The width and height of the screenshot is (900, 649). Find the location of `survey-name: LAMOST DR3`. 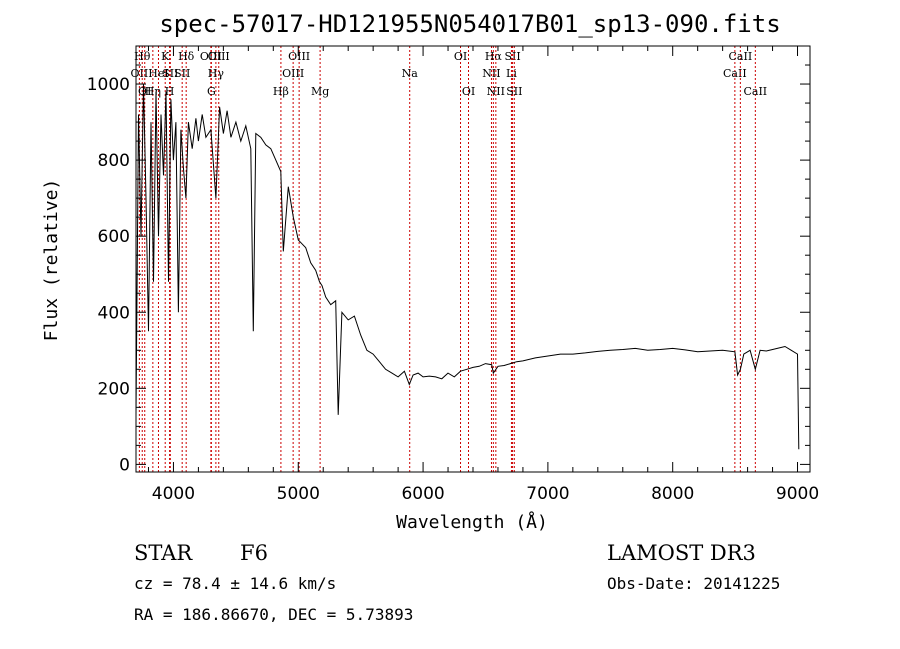

survey-name: LAMOST DR3 is located at coordinates (681, 553).